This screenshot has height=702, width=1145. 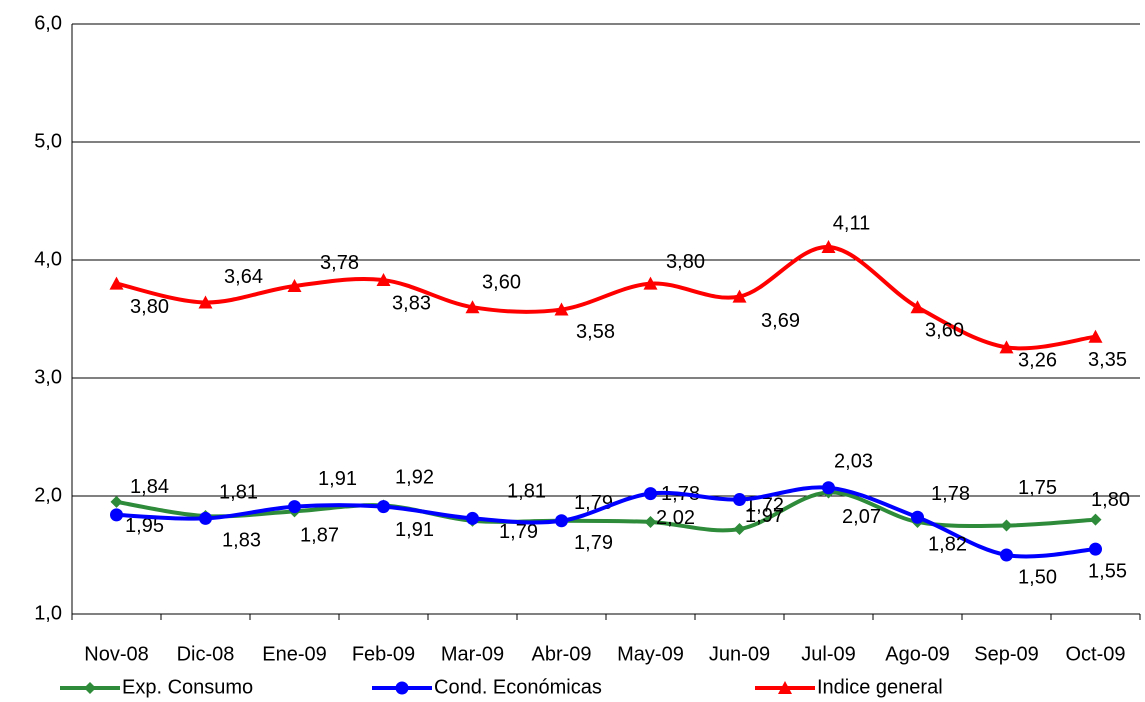 What do you see at coordinates (472, 654) in the screenshot?
I see `x-tick-label: Mar-09` at bounding box center [472, 654].